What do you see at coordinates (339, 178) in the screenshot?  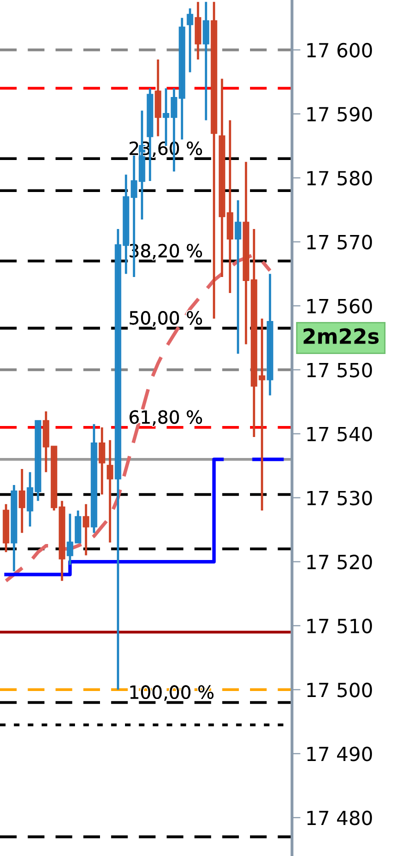 I see `y-tick-label: 17 580` at bounding box center [339, 178].